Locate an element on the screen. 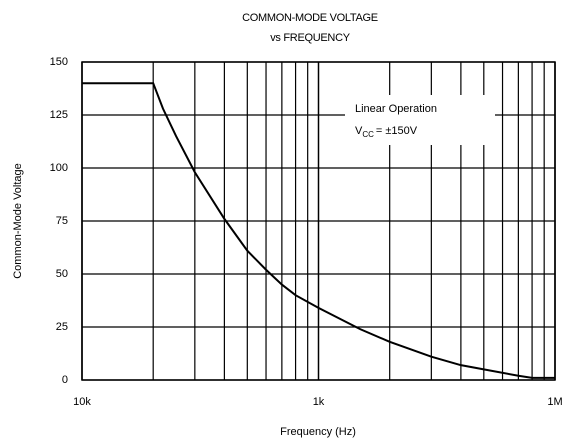  chart-title: COMMON-MODE VOLTAGE is located at coordinates (310, 18).